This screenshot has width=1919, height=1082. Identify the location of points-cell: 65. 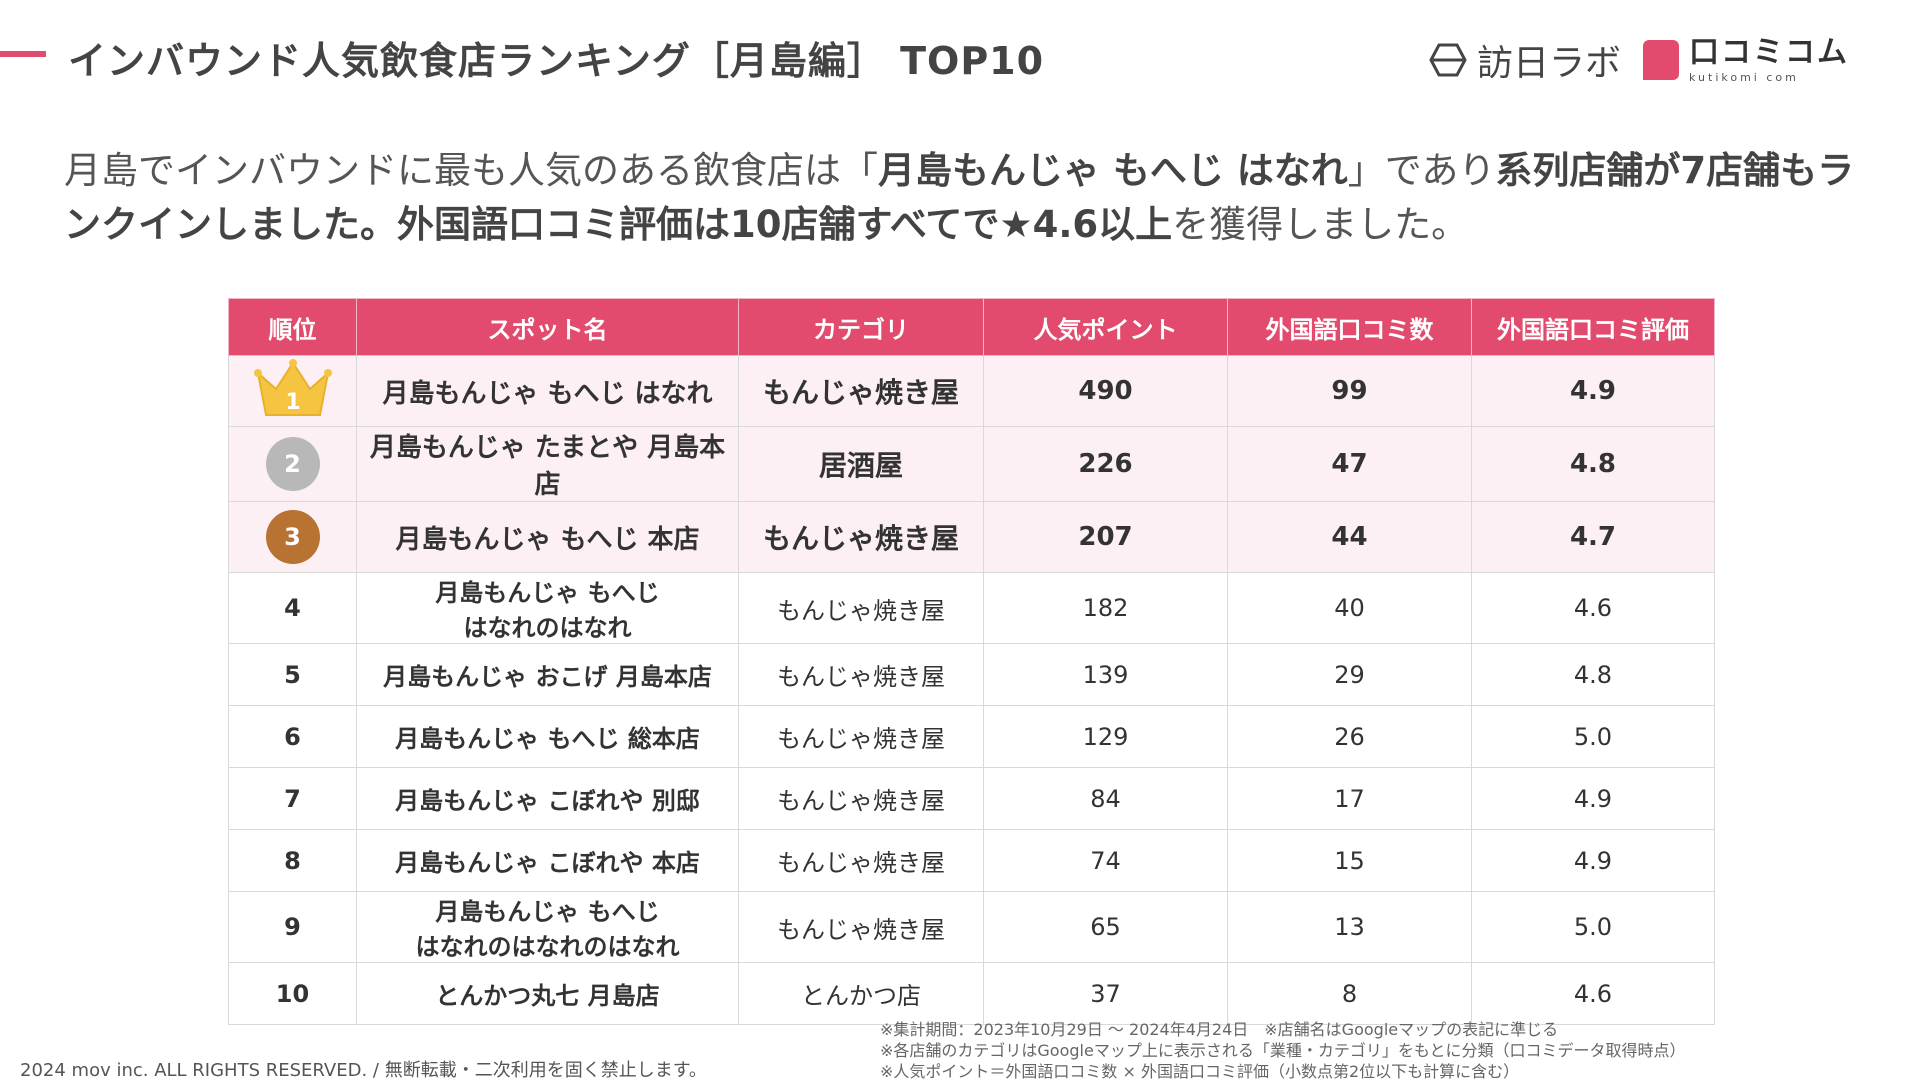
(1105, 927).